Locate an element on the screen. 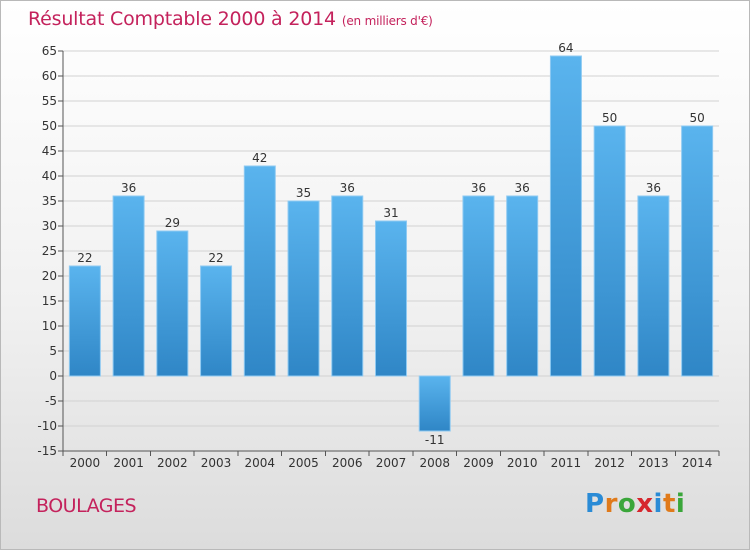 This screenshot has width=750, height=550. data-label-2009: 36 is located at coordinates (478, 188).